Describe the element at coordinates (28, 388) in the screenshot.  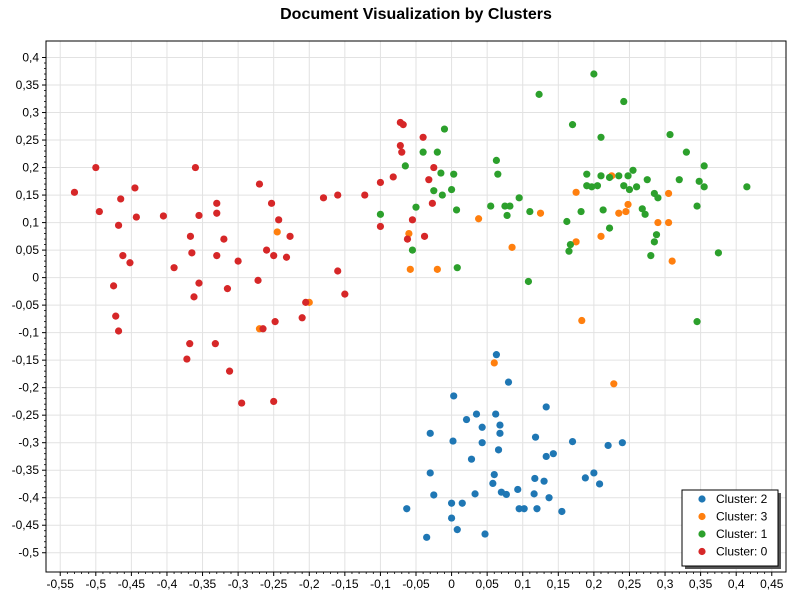
I see `y-tick-label: -0,2` at that location.